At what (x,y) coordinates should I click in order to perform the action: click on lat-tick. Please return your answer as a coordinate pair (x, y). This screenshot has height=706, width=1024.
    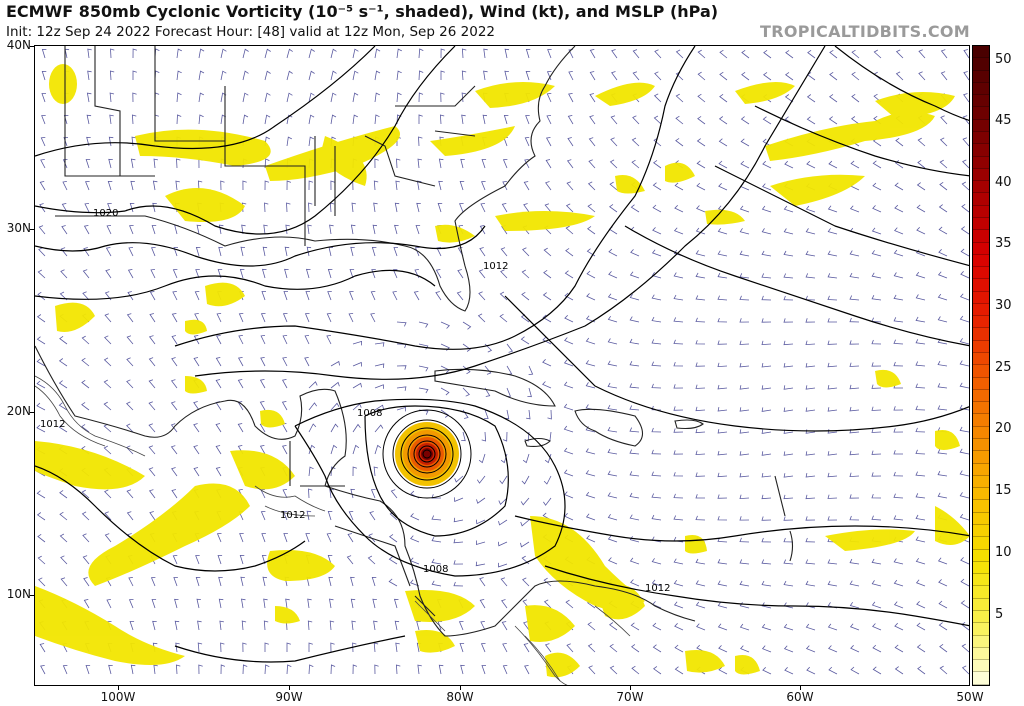
    Looking at the image, I should click on (32, 412).